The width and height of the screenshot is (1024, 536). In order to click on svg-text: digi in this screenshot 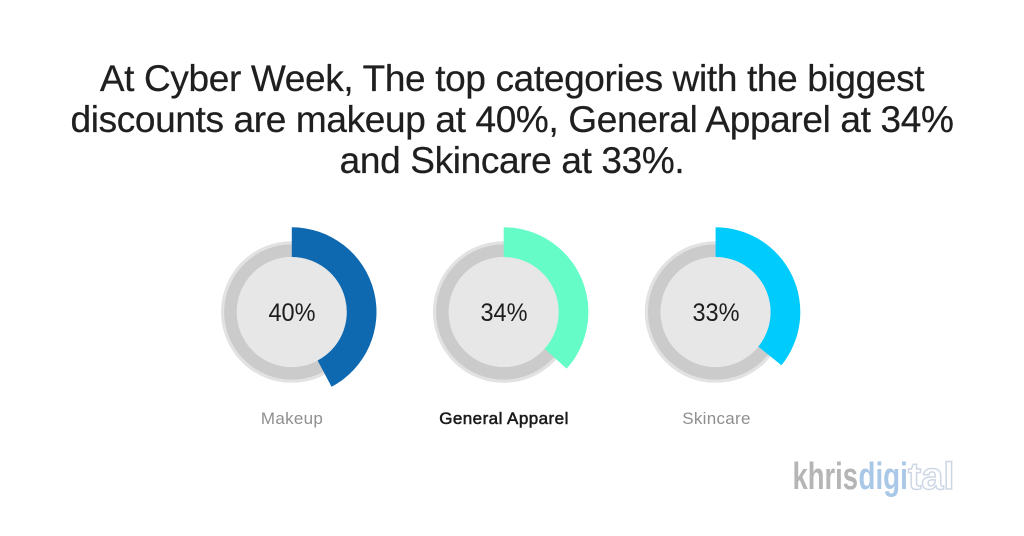, I will do `click(883, 477)`.